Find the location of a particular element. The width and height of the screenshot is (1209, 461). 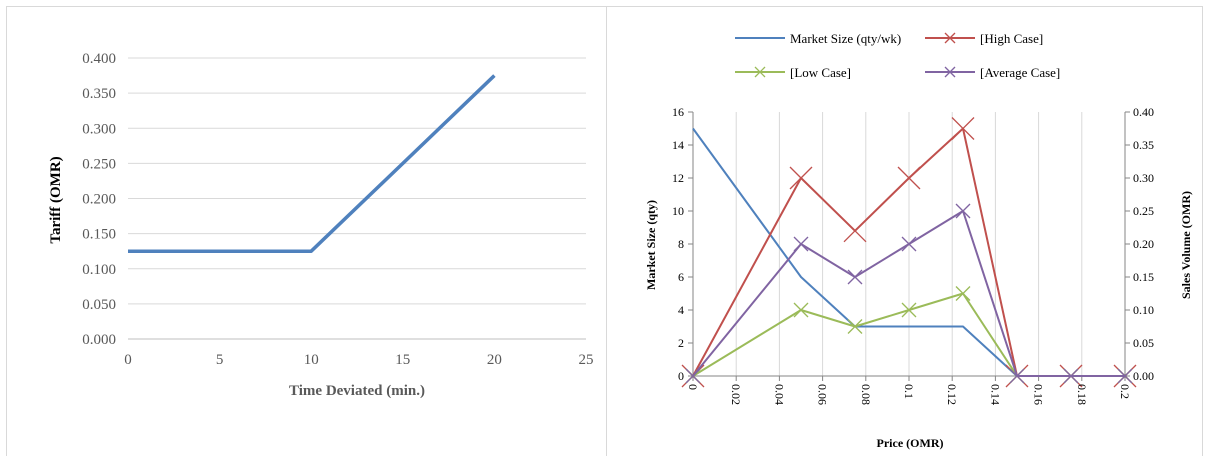

legend-label: [High Case] is located at coordinates (1011, 38).